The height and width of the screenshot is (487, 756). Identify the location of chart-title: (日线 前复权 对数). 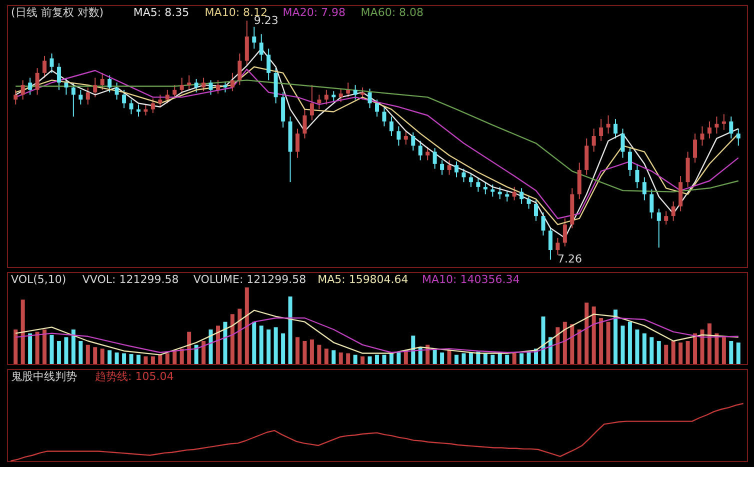
(57, 12).